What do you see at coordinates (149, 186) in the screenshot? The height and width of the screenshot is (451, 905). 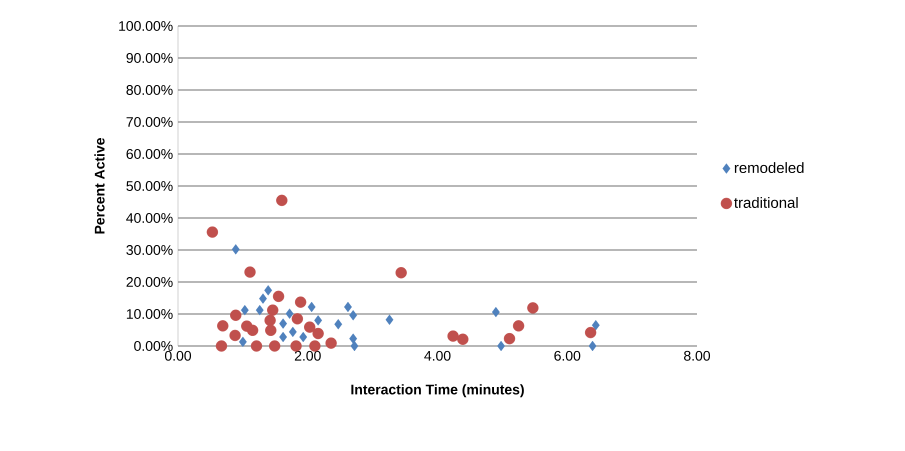 I see `y-tick-label: 50.00%` at bounding box center [149, 186].